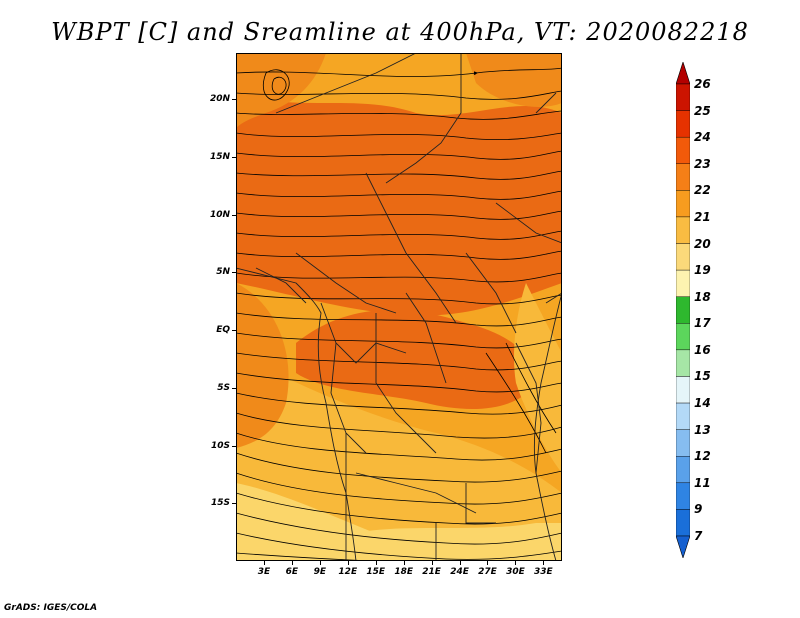  I want to click on colorbar-label: 20, so click(702, 243).